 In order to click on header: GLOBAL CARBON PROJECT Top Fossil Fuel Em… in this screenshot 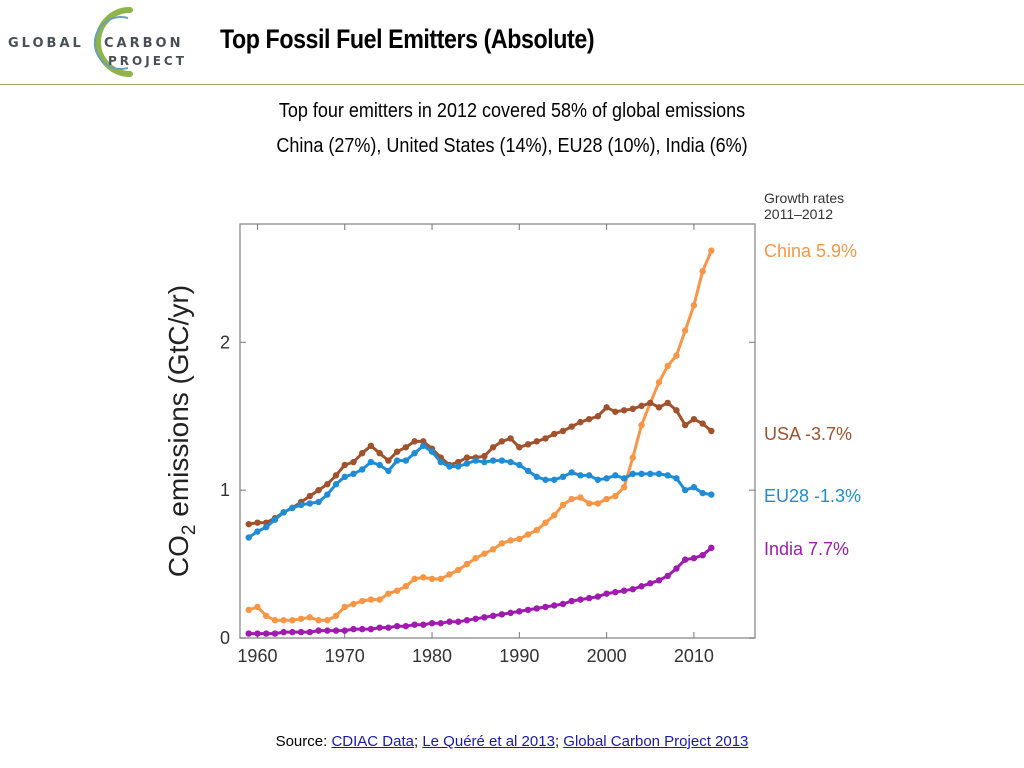, I will do `click(512, 42)`.